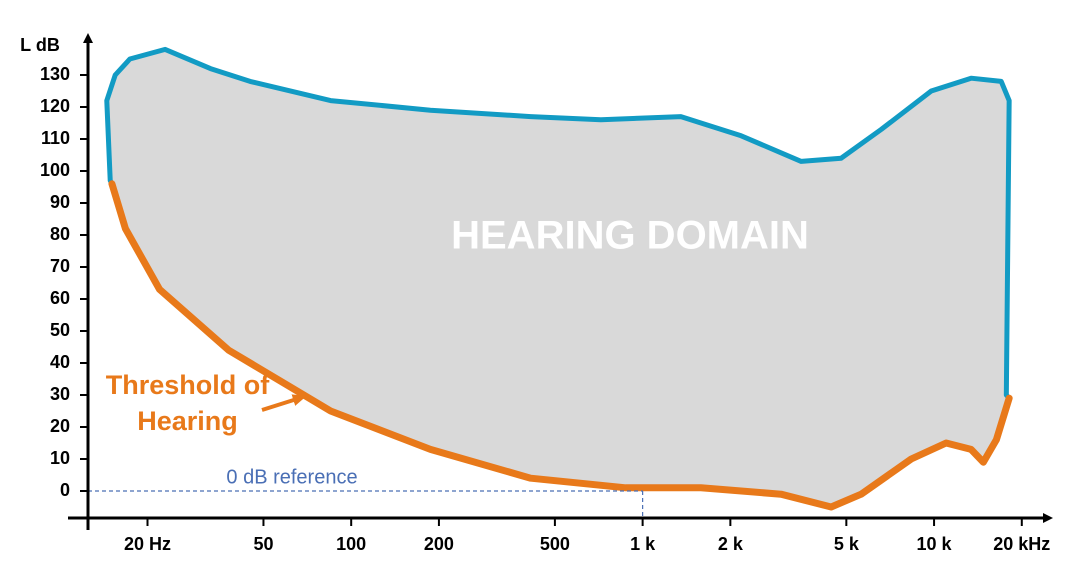  Describe the element at coordinates (263, 544) in the screenshot. I see `x-tick-label: 50` at that location.